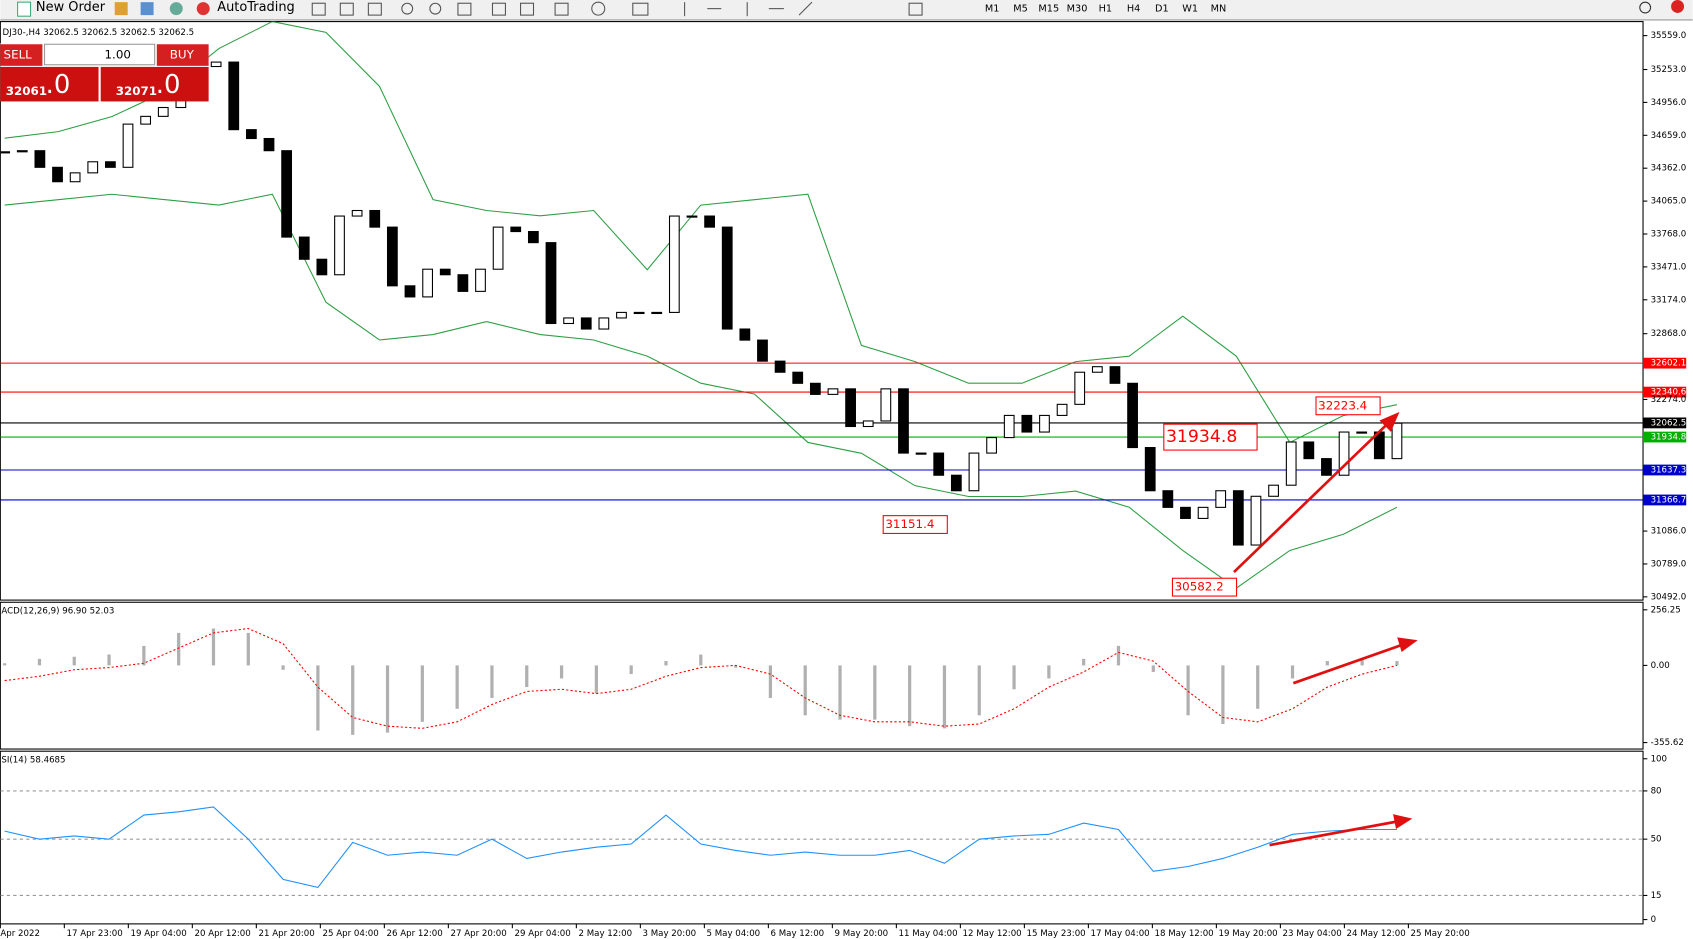 This screenshot has width=1693, height=939. Describe the element at coordinates (1199, 587) in the screenshot. I see `price-annotation: 30582.2` at that location.